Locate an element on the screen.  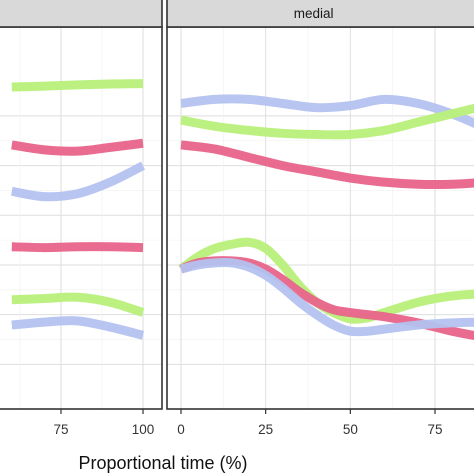
x-axis-title: Proportional time (%) is located at coordinates (162, 463).